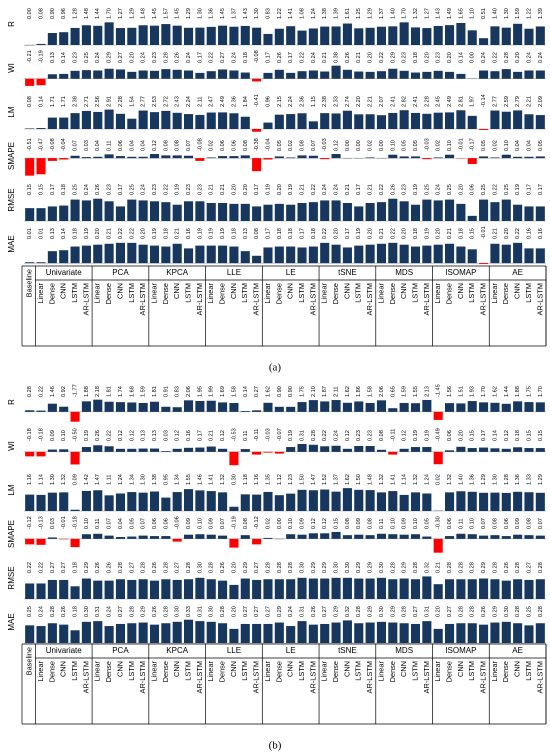 The image size is (550, 756). Describe the element at coordinates (291, 272) in the screenshot. I see `group-label: LE` at that location.